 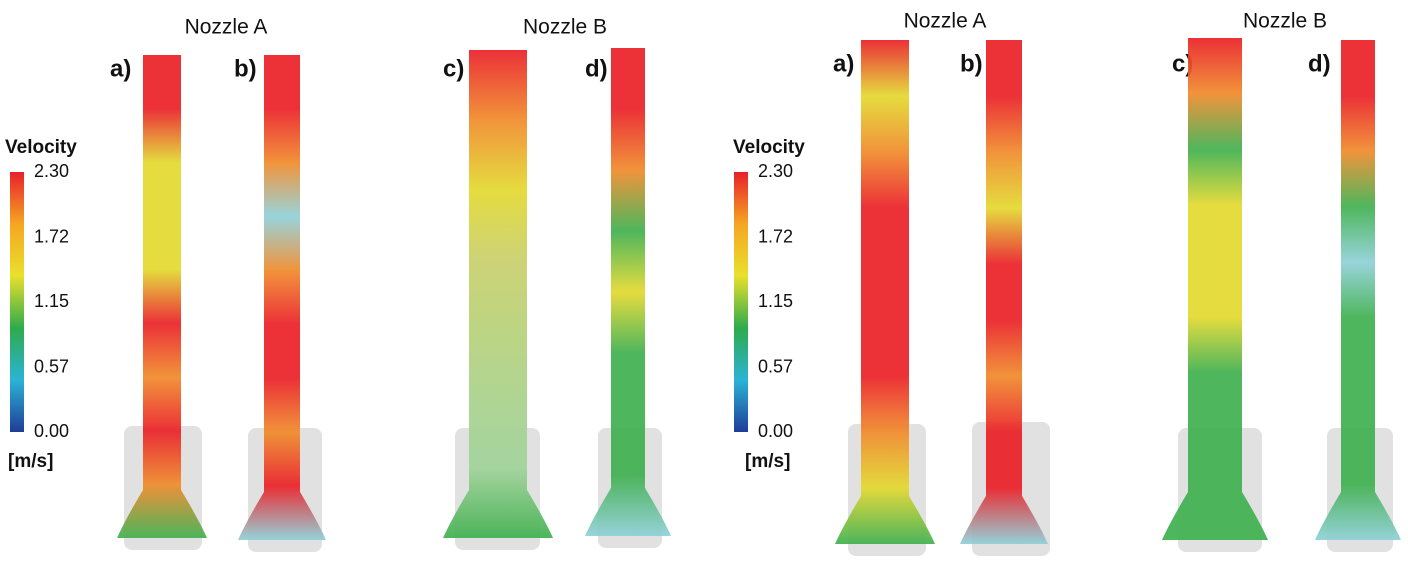 What do you see at coordinates (453, 68) in the screenshot?
I see `subfig-label: c)` at bounding box center [453, 68].